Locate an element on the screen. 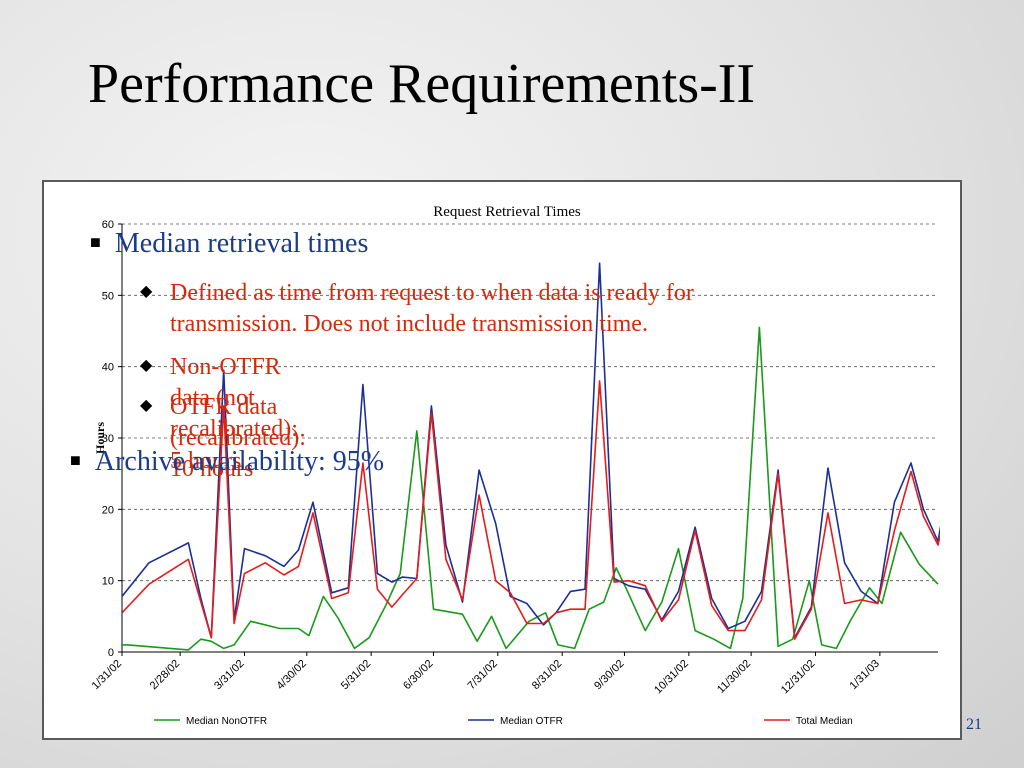 The height and width of the screenshot is (768, 1024). x-tick-label: 1/31/02 is located at coordinates (107, 675).